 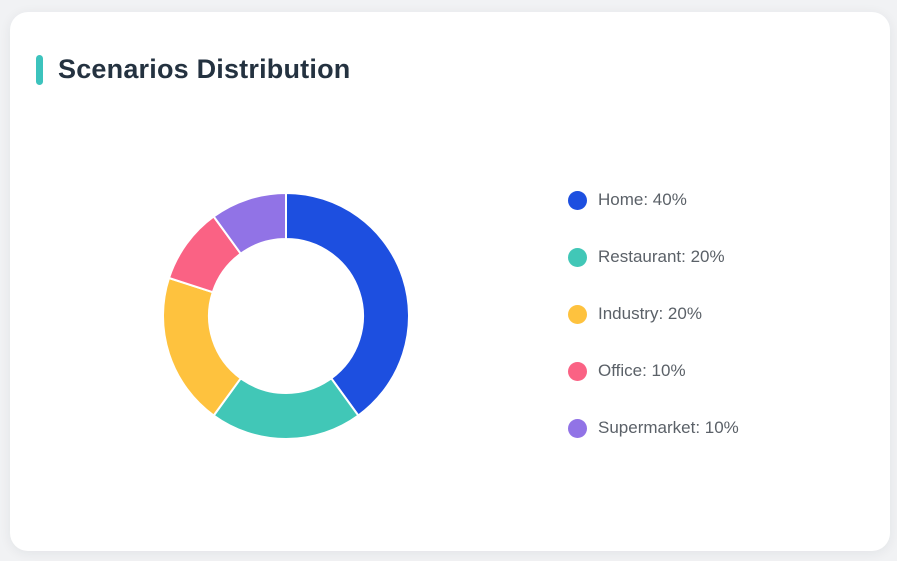 I want to click on legend-item-supermarket: Supermarket: 10%, so click(x=653, y=428).